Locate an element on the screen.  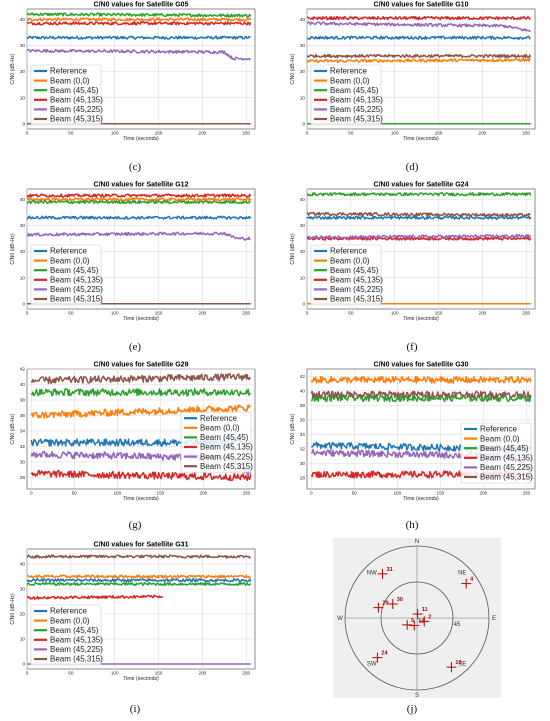
y-tick-label: 38 is located at coordinates (23, 400).